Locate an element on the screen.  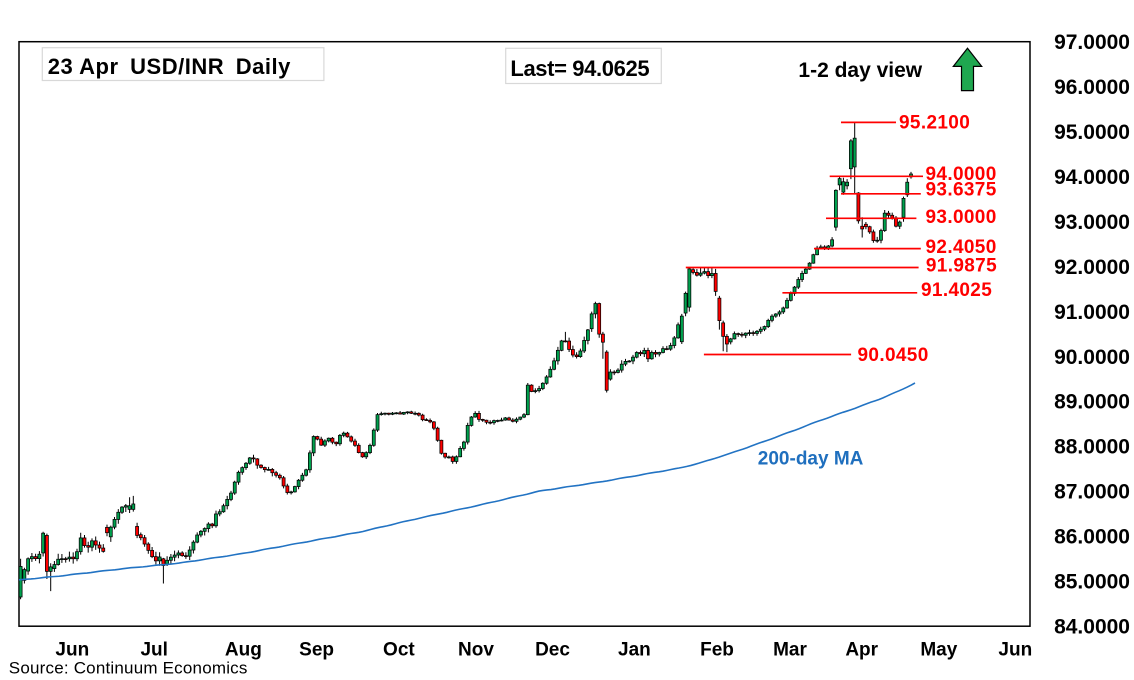
svg-text: Last= 94.0625 is located at coordinates (579, 68).